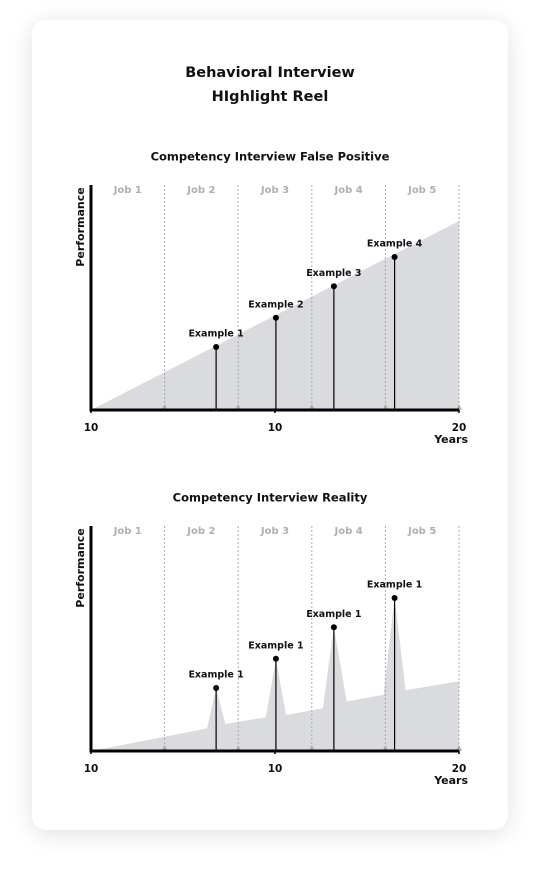 The height and width of the screenshot is (874, 541). I want to click on example-label: Example 4, so click(395, 244).